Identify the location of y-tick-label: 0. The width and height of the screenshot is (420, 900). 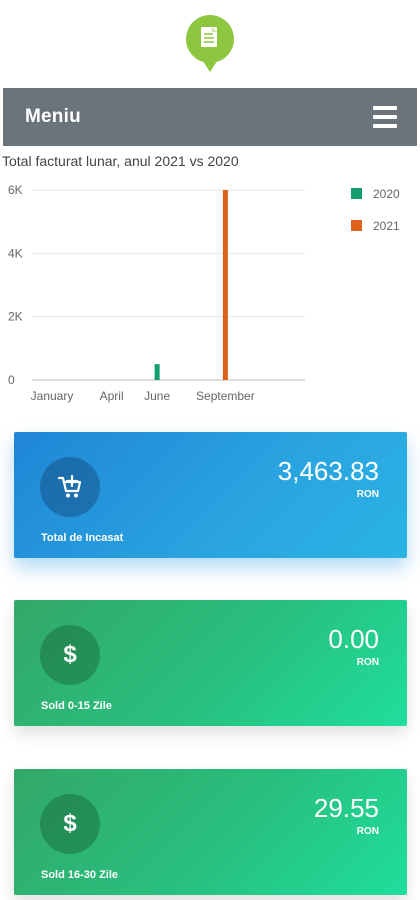
(11, 380).